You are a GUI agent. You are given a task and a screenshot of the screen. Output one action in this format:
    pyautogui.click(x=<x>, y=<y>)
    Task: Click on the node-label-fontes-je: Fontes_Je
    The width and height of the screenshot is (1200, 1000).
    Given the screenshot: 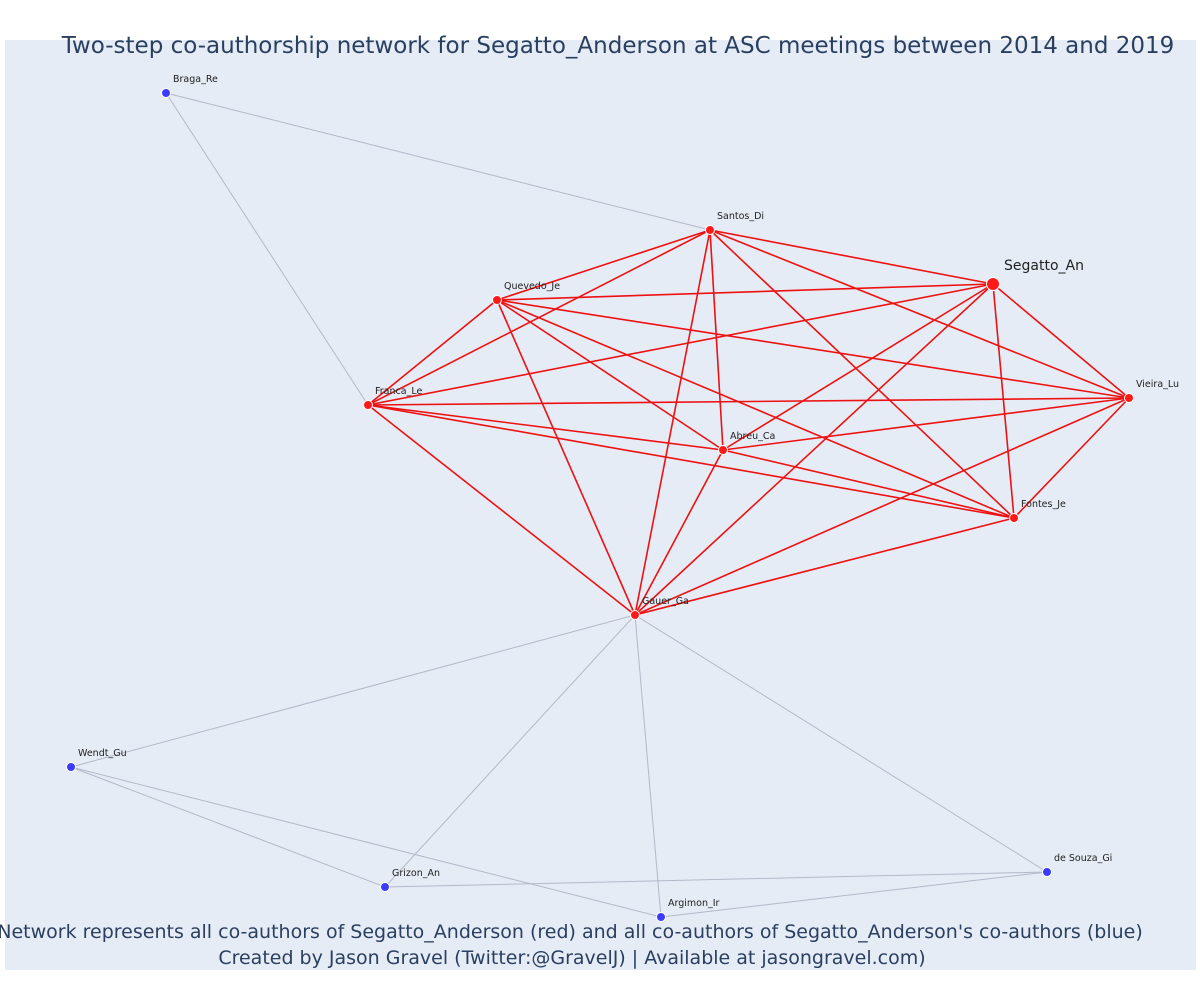 What is the action you would take?
    pyautogui.click(x=1043, y=504)
    